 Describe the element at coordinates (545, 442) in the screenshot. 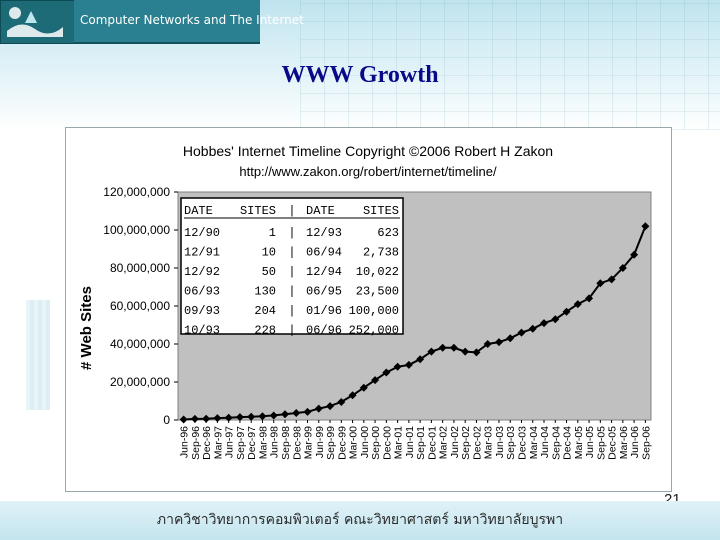

I see `x-tick-label: Jun-04` at that location.